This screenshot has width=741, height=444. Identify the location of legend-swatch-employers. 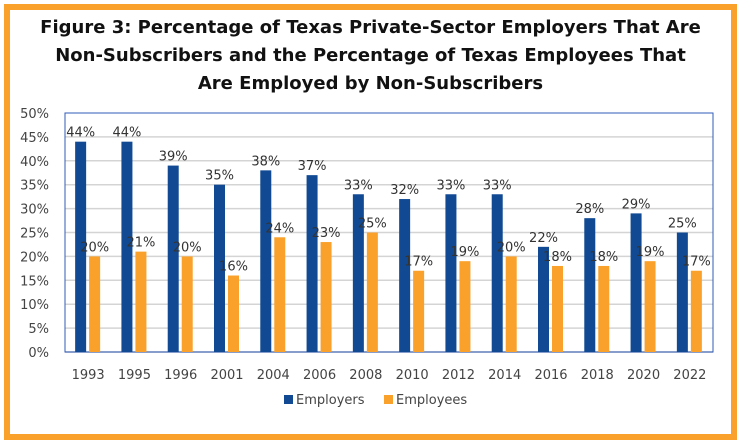
(288, 399).